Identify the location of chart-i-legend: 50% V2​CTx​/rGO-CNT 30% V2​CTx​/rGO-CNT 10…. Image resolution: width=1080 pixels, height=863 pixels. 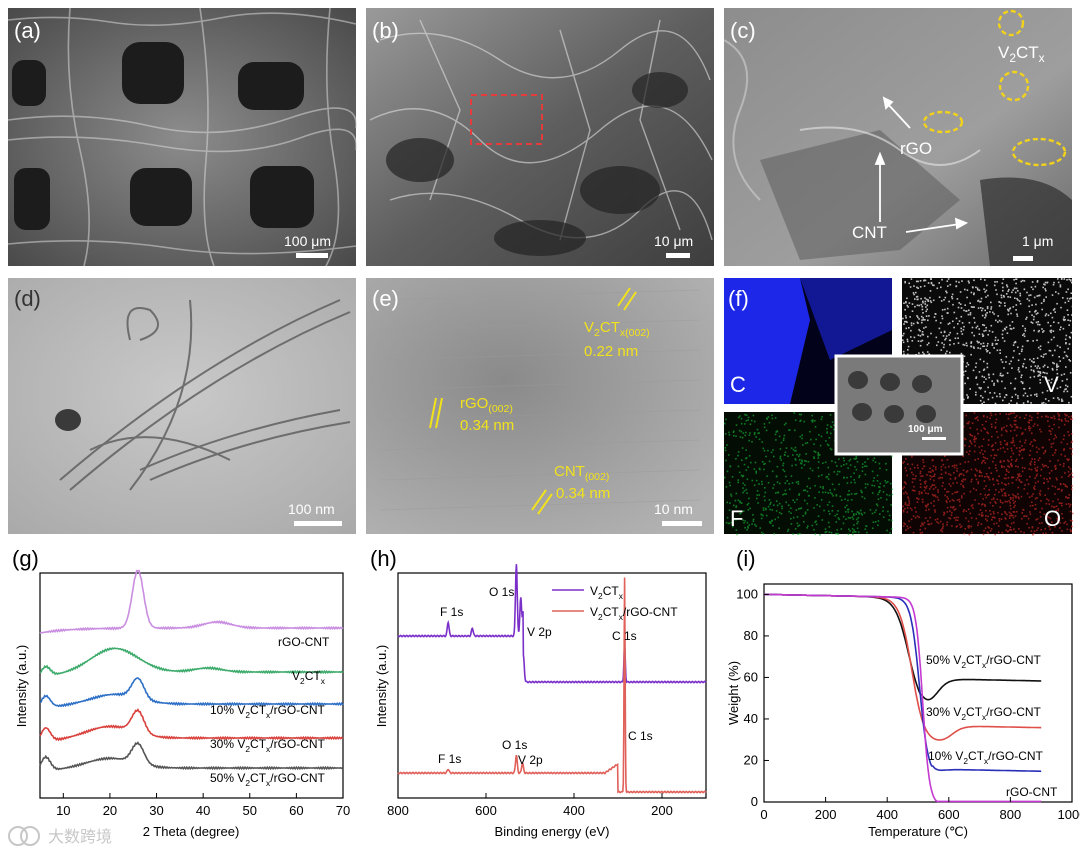
(992, 726).